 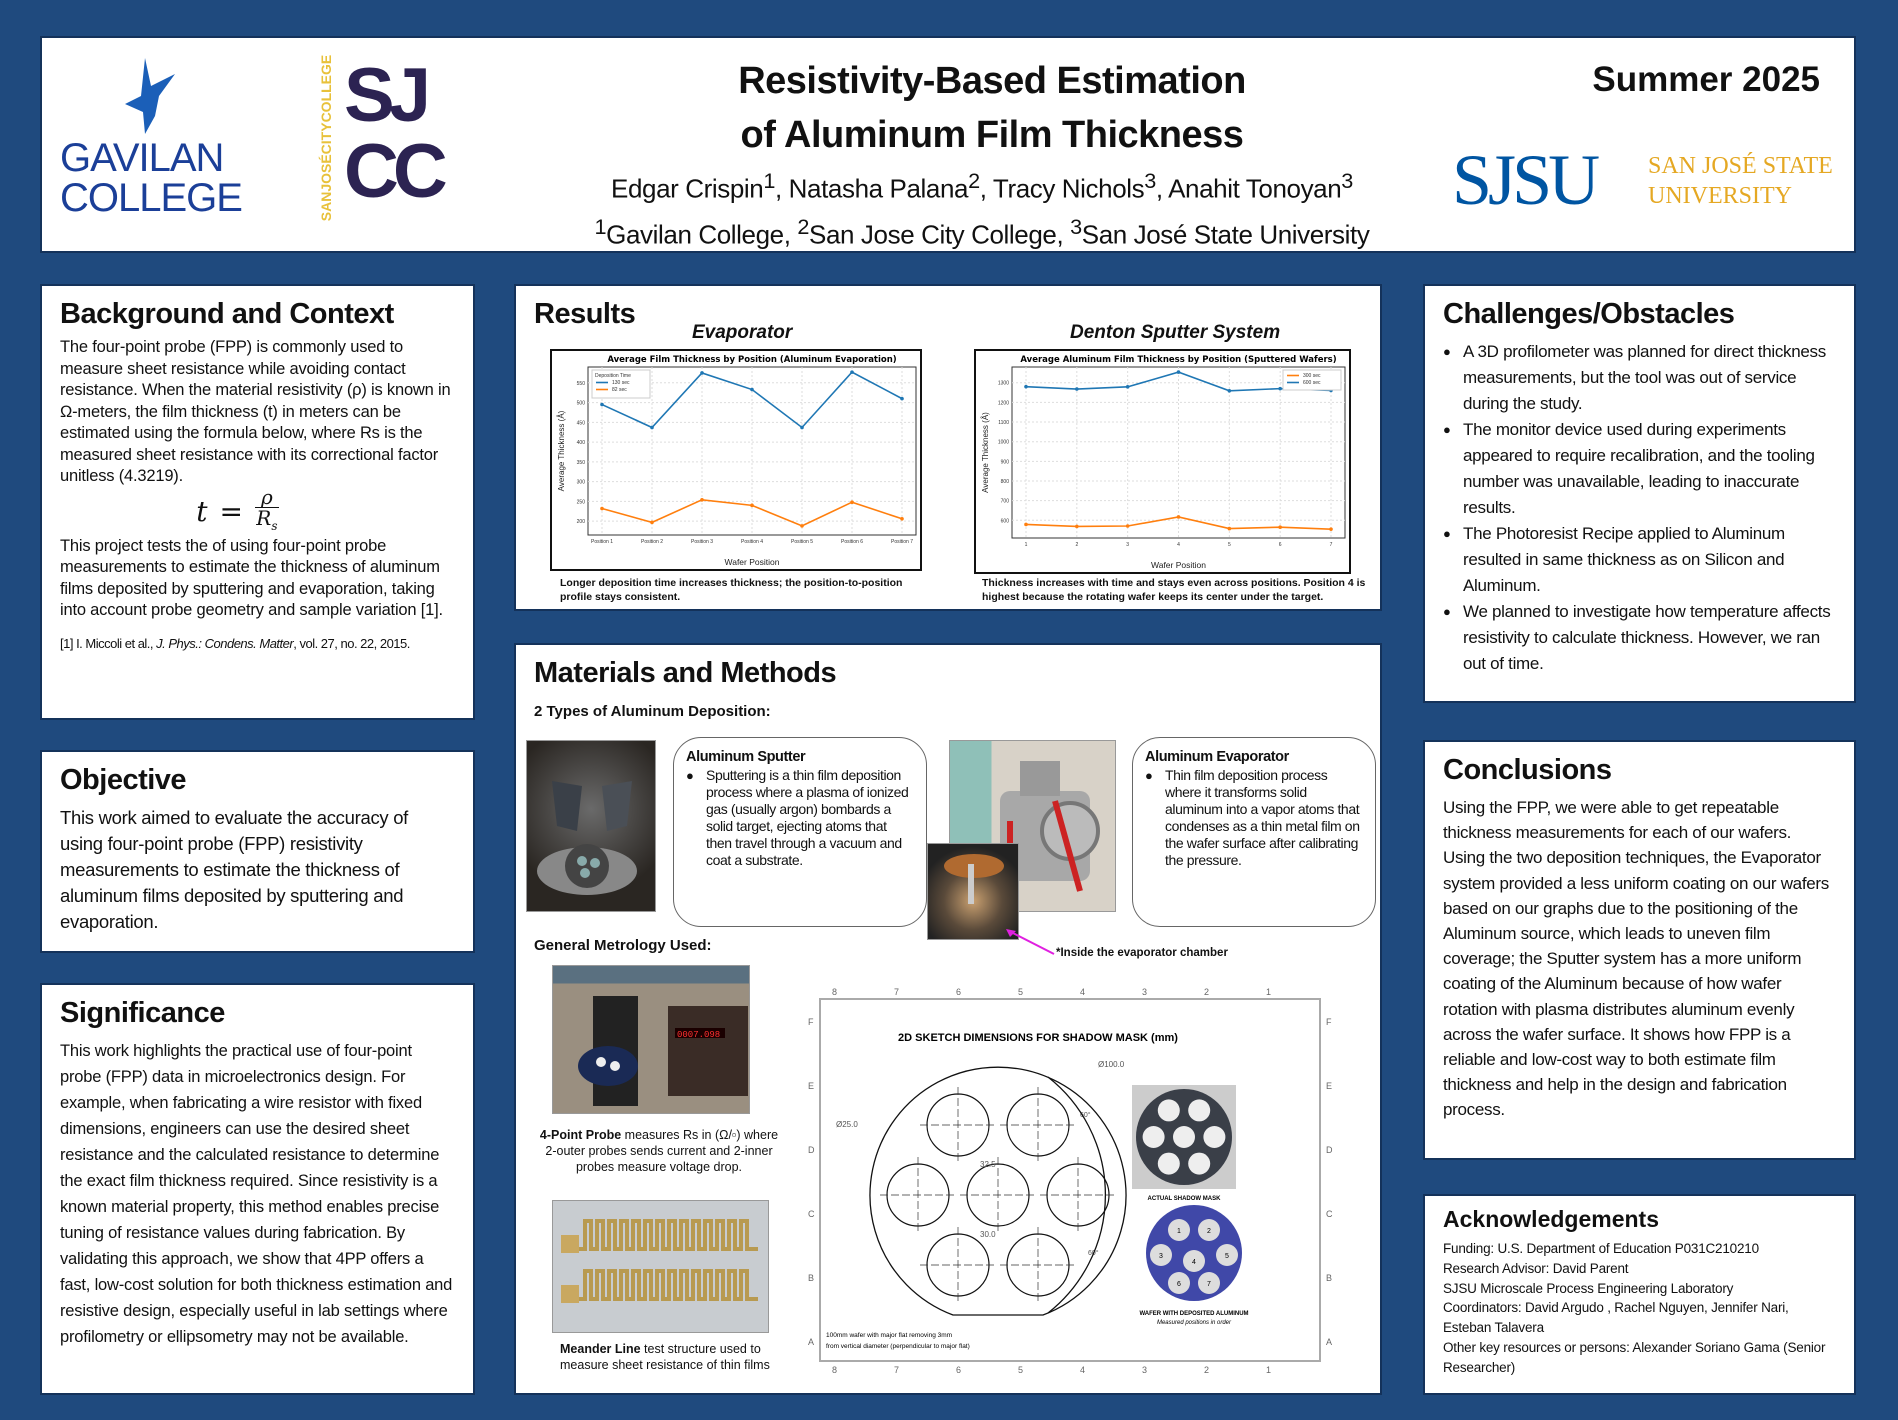 I want to click on affil-sup: 1, so click(x=600, y=226).